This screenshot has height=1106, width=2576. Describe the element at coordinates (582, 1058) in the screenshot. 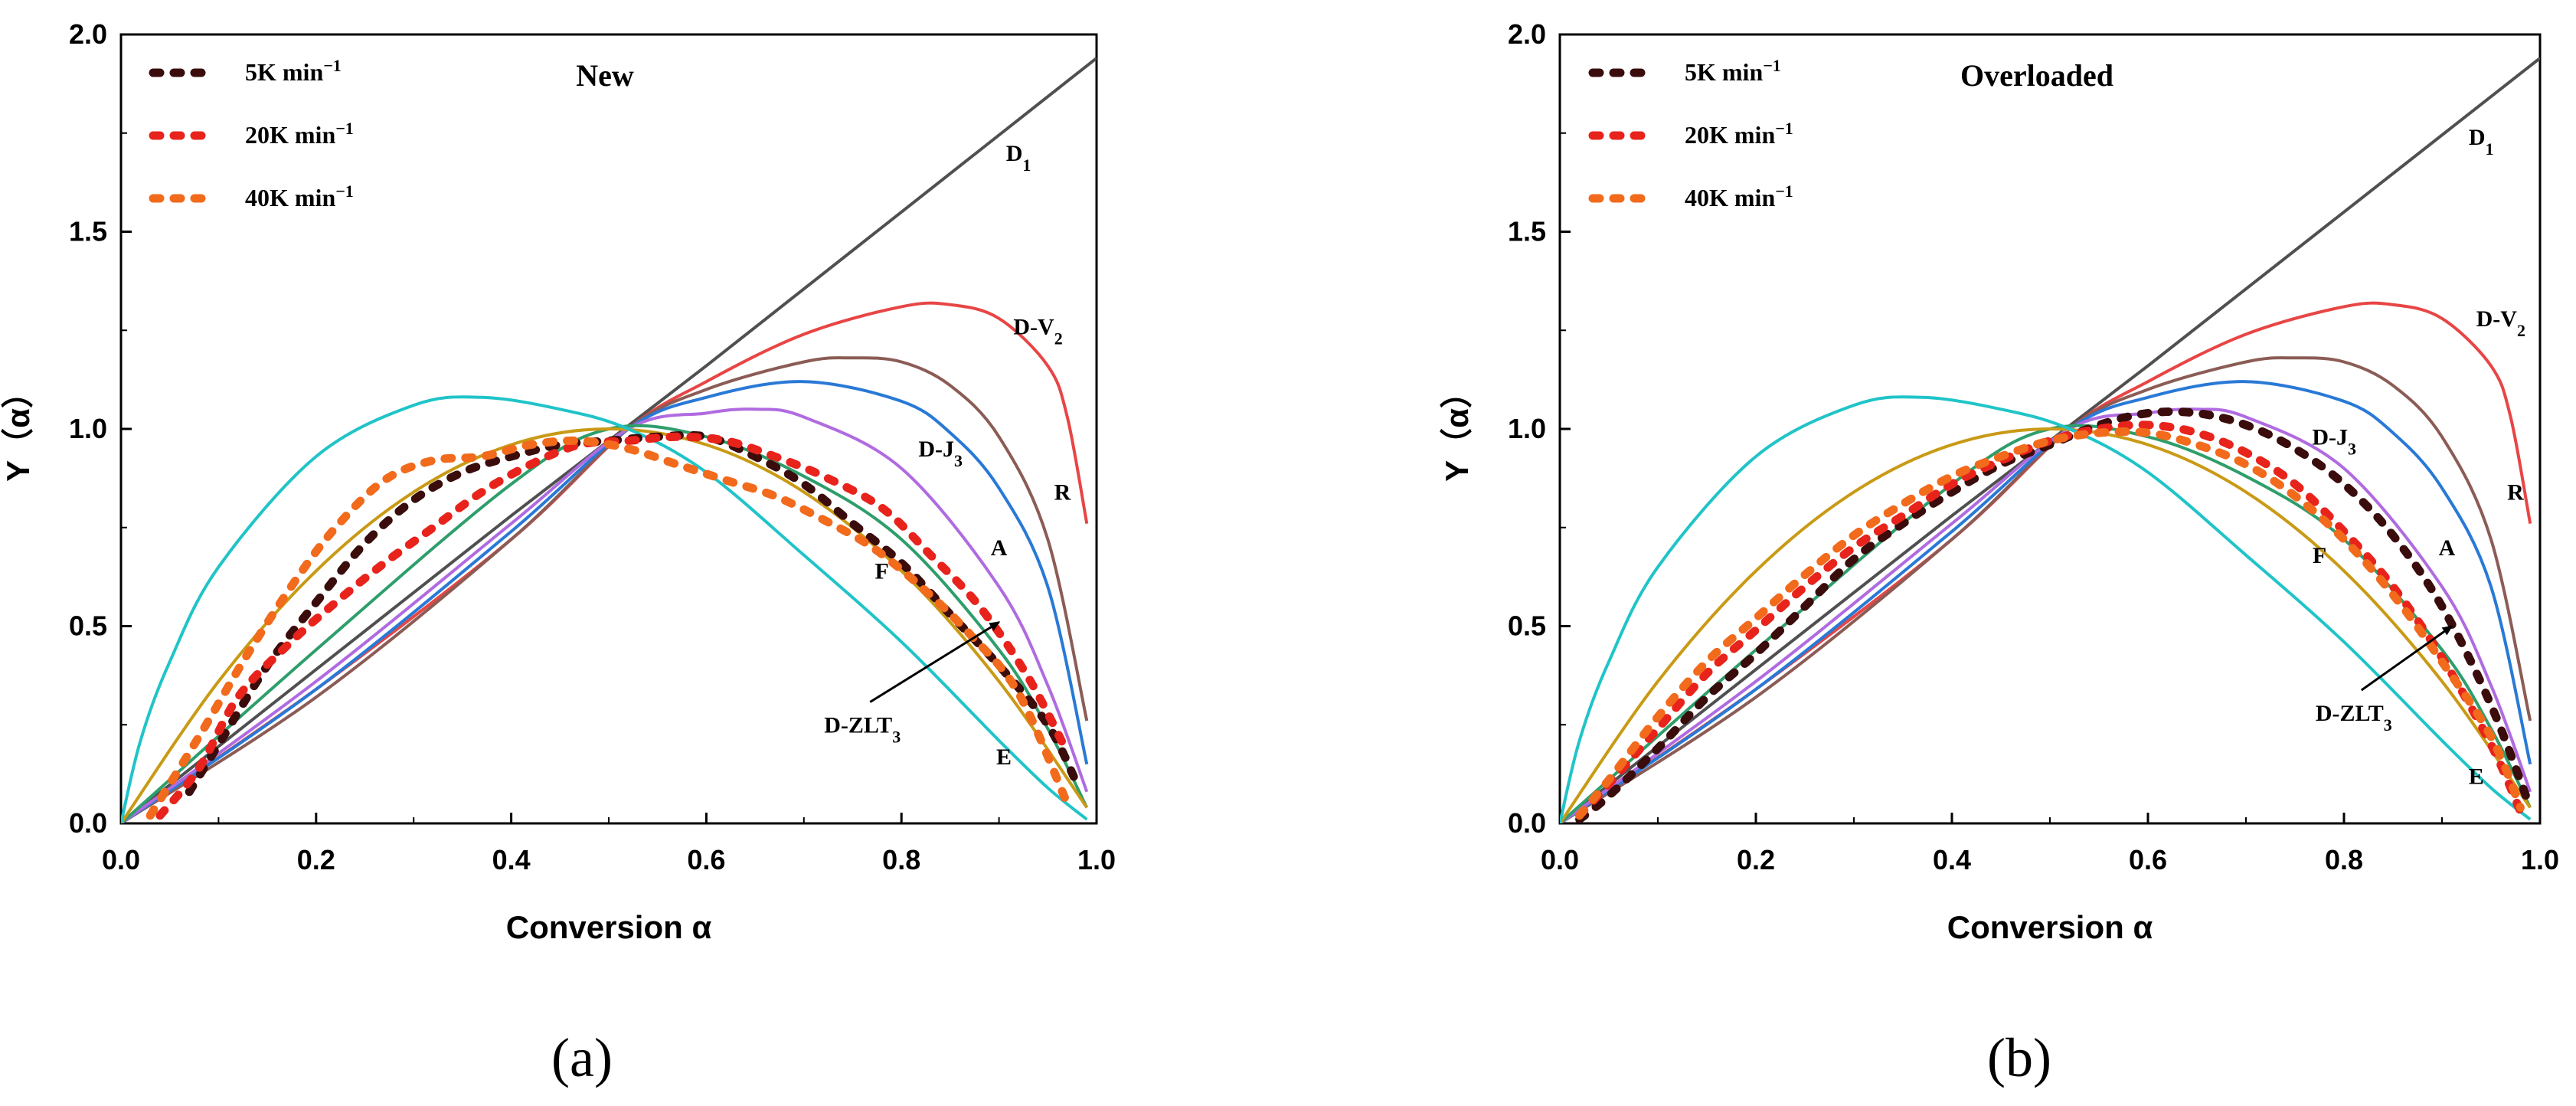

I see `subfigure-label: (a)` at that location.